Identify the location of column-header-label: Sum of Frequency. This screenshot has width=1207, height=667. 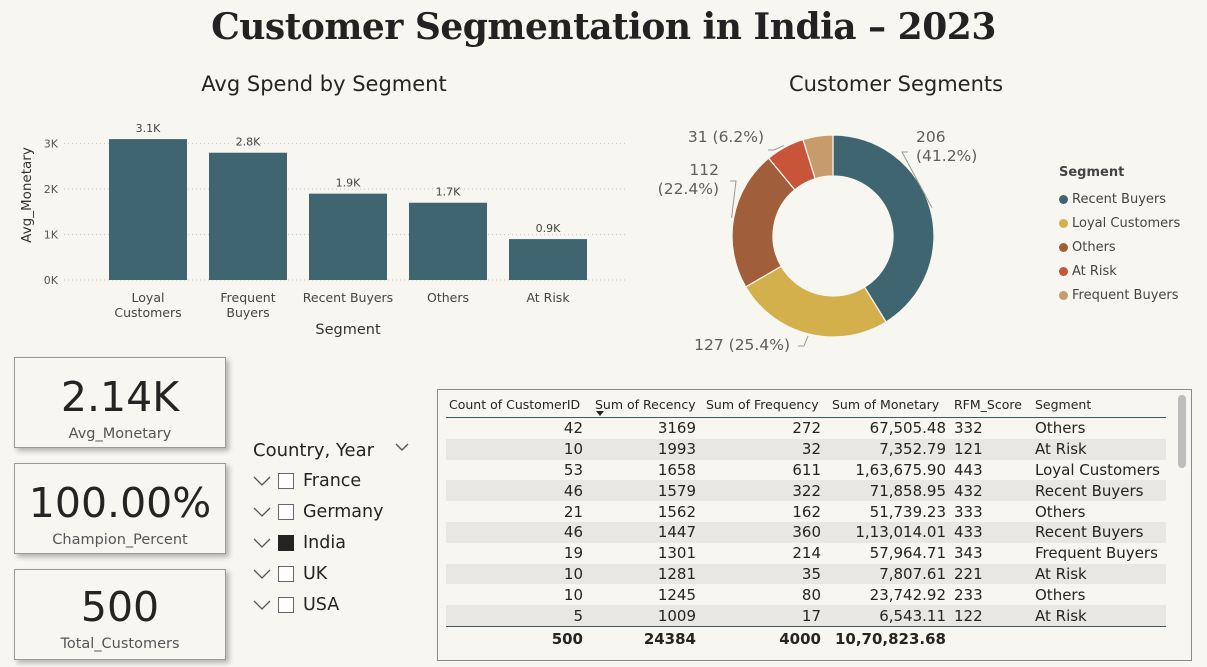
(762, 404).